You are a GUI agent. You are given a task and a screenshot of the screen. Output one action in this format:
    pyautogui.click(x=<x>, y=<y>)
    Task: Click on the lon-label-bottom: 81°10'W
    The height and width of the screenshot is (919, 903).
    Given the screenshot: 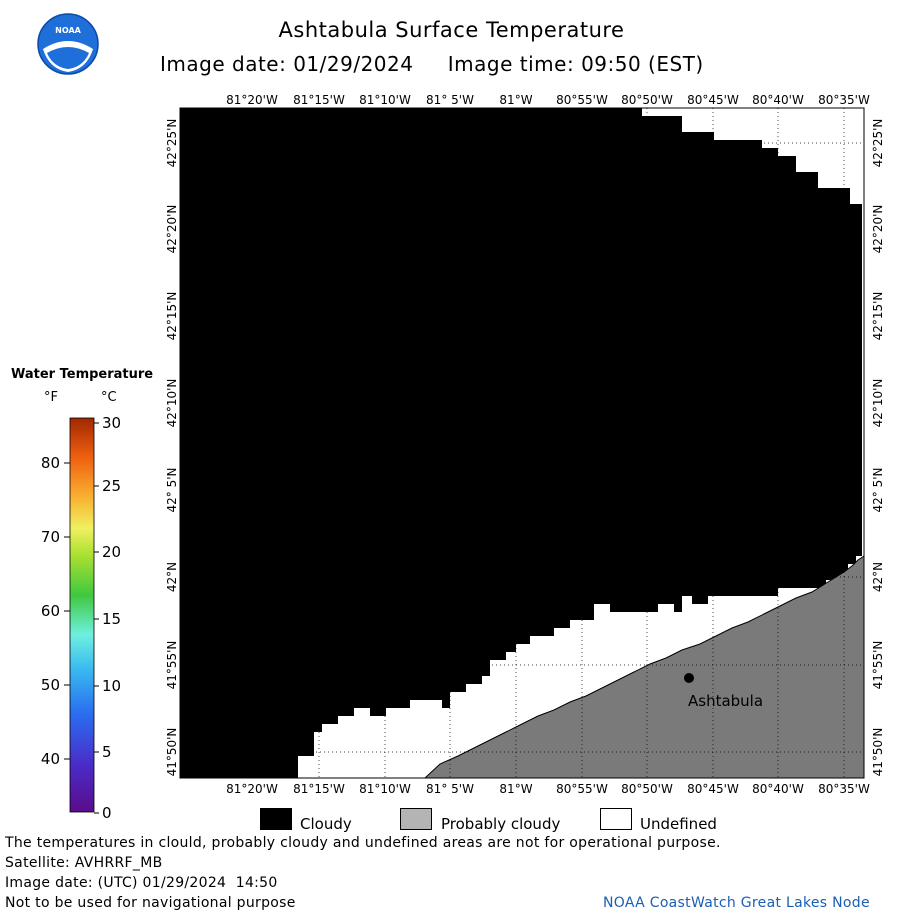 What is the action you would take?
    pyautogui.click(x=385, y=789)
    